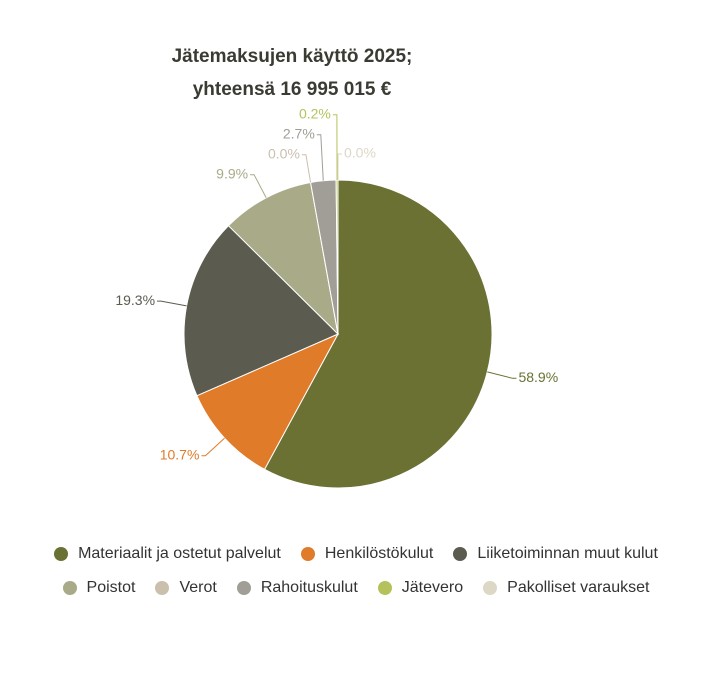 The height and width of the screenshot is (700, 712). I want to click on chart-title: Jätemaksujen käyttö 2025;, so click(292, 56).